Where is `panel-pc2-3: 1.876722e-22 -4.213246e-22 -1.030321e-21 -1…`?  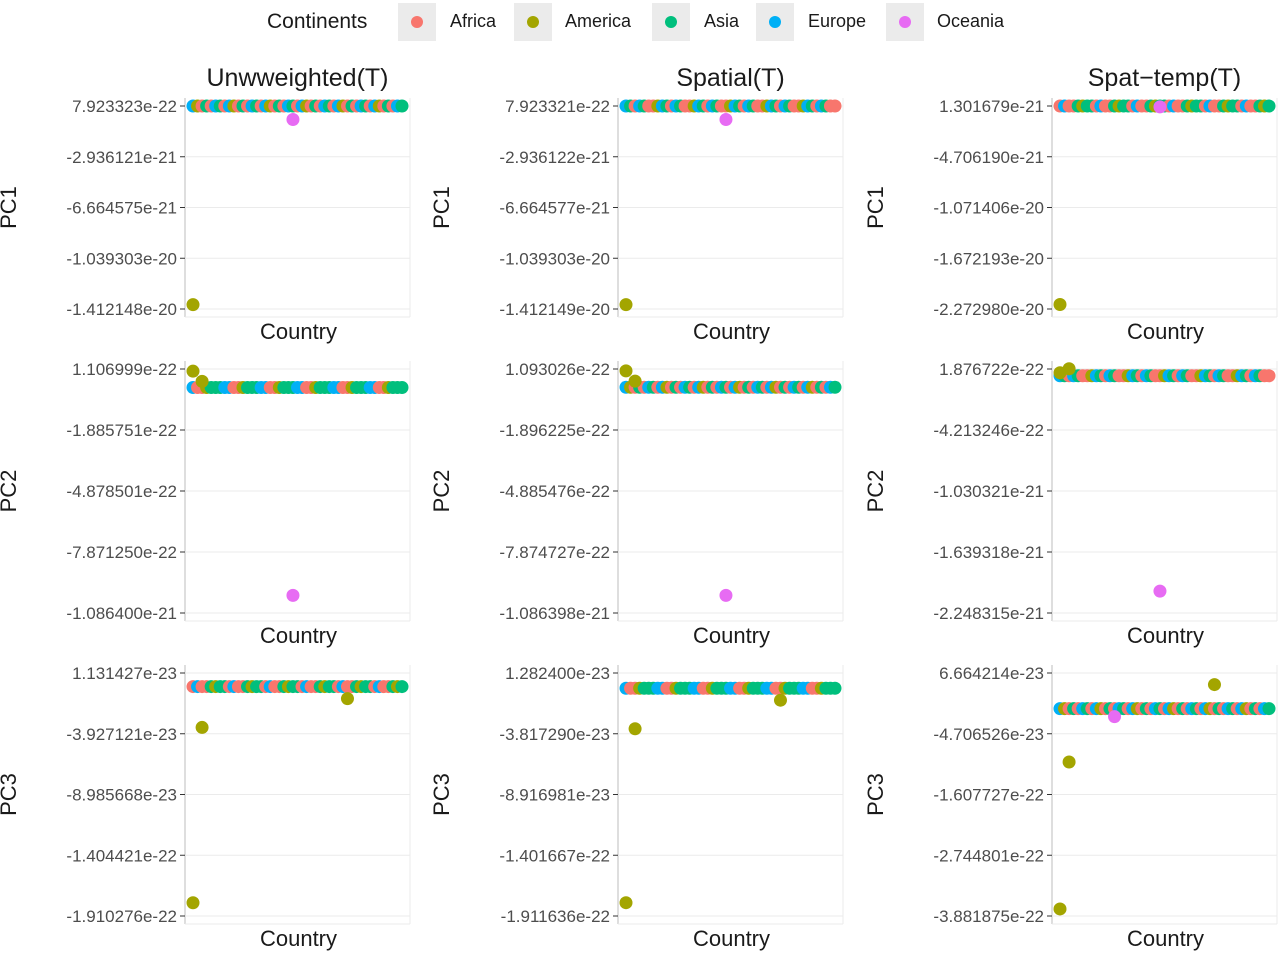 panel-pc2-3: 1.876722e-22 -4.213246e-22 -1.030321e-21 -1… is located at coordinates (1070, 504).